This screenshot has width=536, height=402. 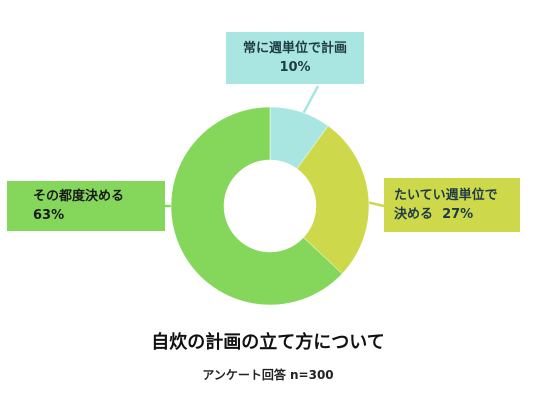 What do you see at coordinates (414, 214) in the screenshot?
I see `slice-label-mostly-weekly-line2: 決める` at bounding box center [414, 214].